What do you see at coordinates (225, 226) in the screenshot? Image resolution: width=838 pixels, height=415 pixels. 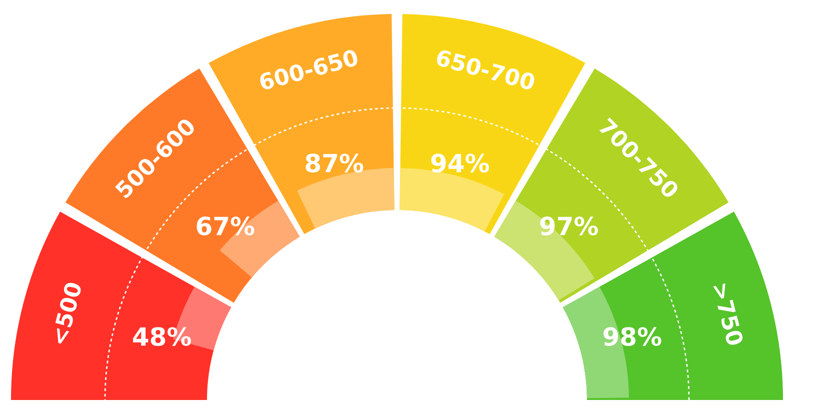 I see `data-label: 67%` at bounding box center [225, 226].